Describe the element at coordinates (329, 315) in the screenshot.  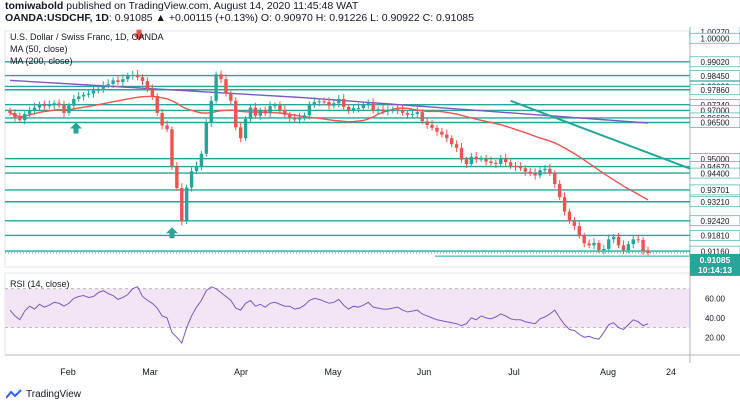
I see `rsi-line` at that location.